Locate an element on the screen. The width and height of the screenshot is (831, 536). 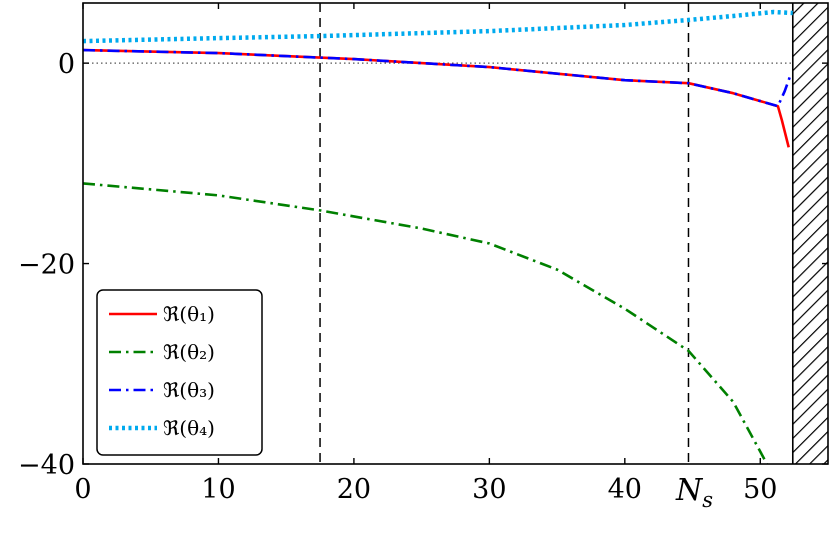
legend-label-1: ℜ(θ₁) is located at coordinates (189, 314).